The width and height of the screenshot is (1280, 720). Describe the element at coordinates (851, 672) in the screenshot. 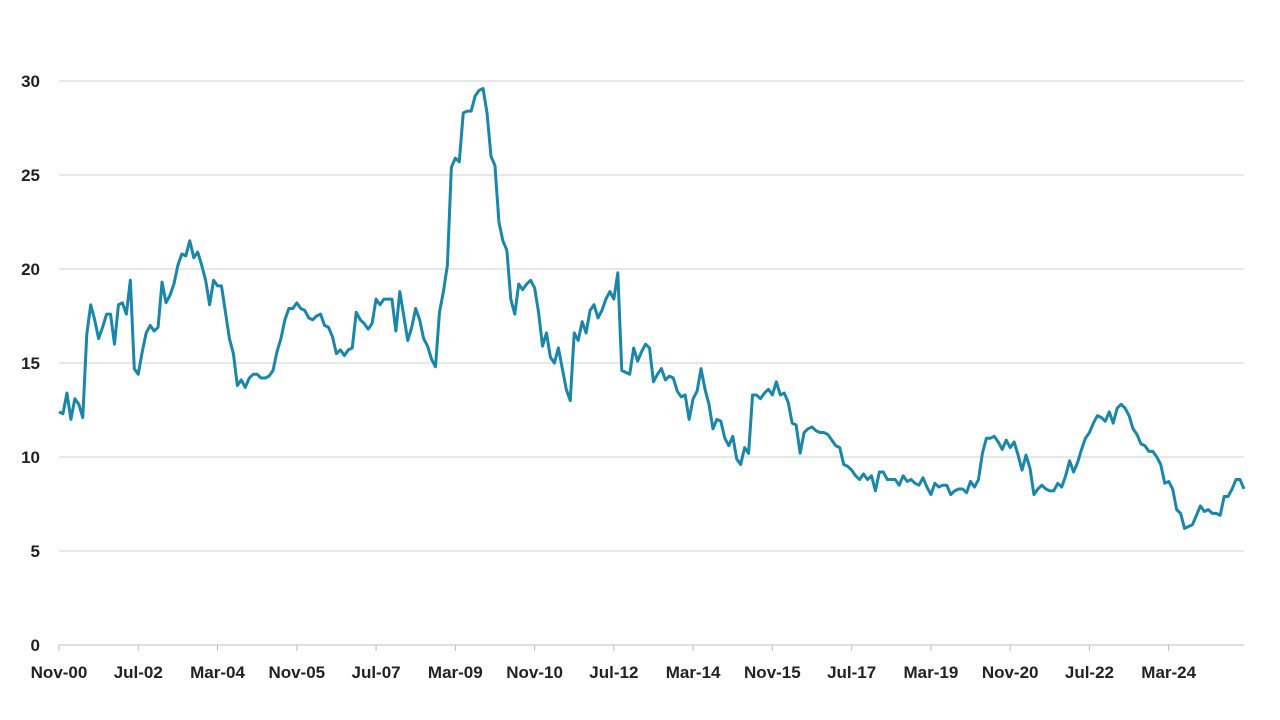

I see `x-tick-label: Jul-17` at that location.